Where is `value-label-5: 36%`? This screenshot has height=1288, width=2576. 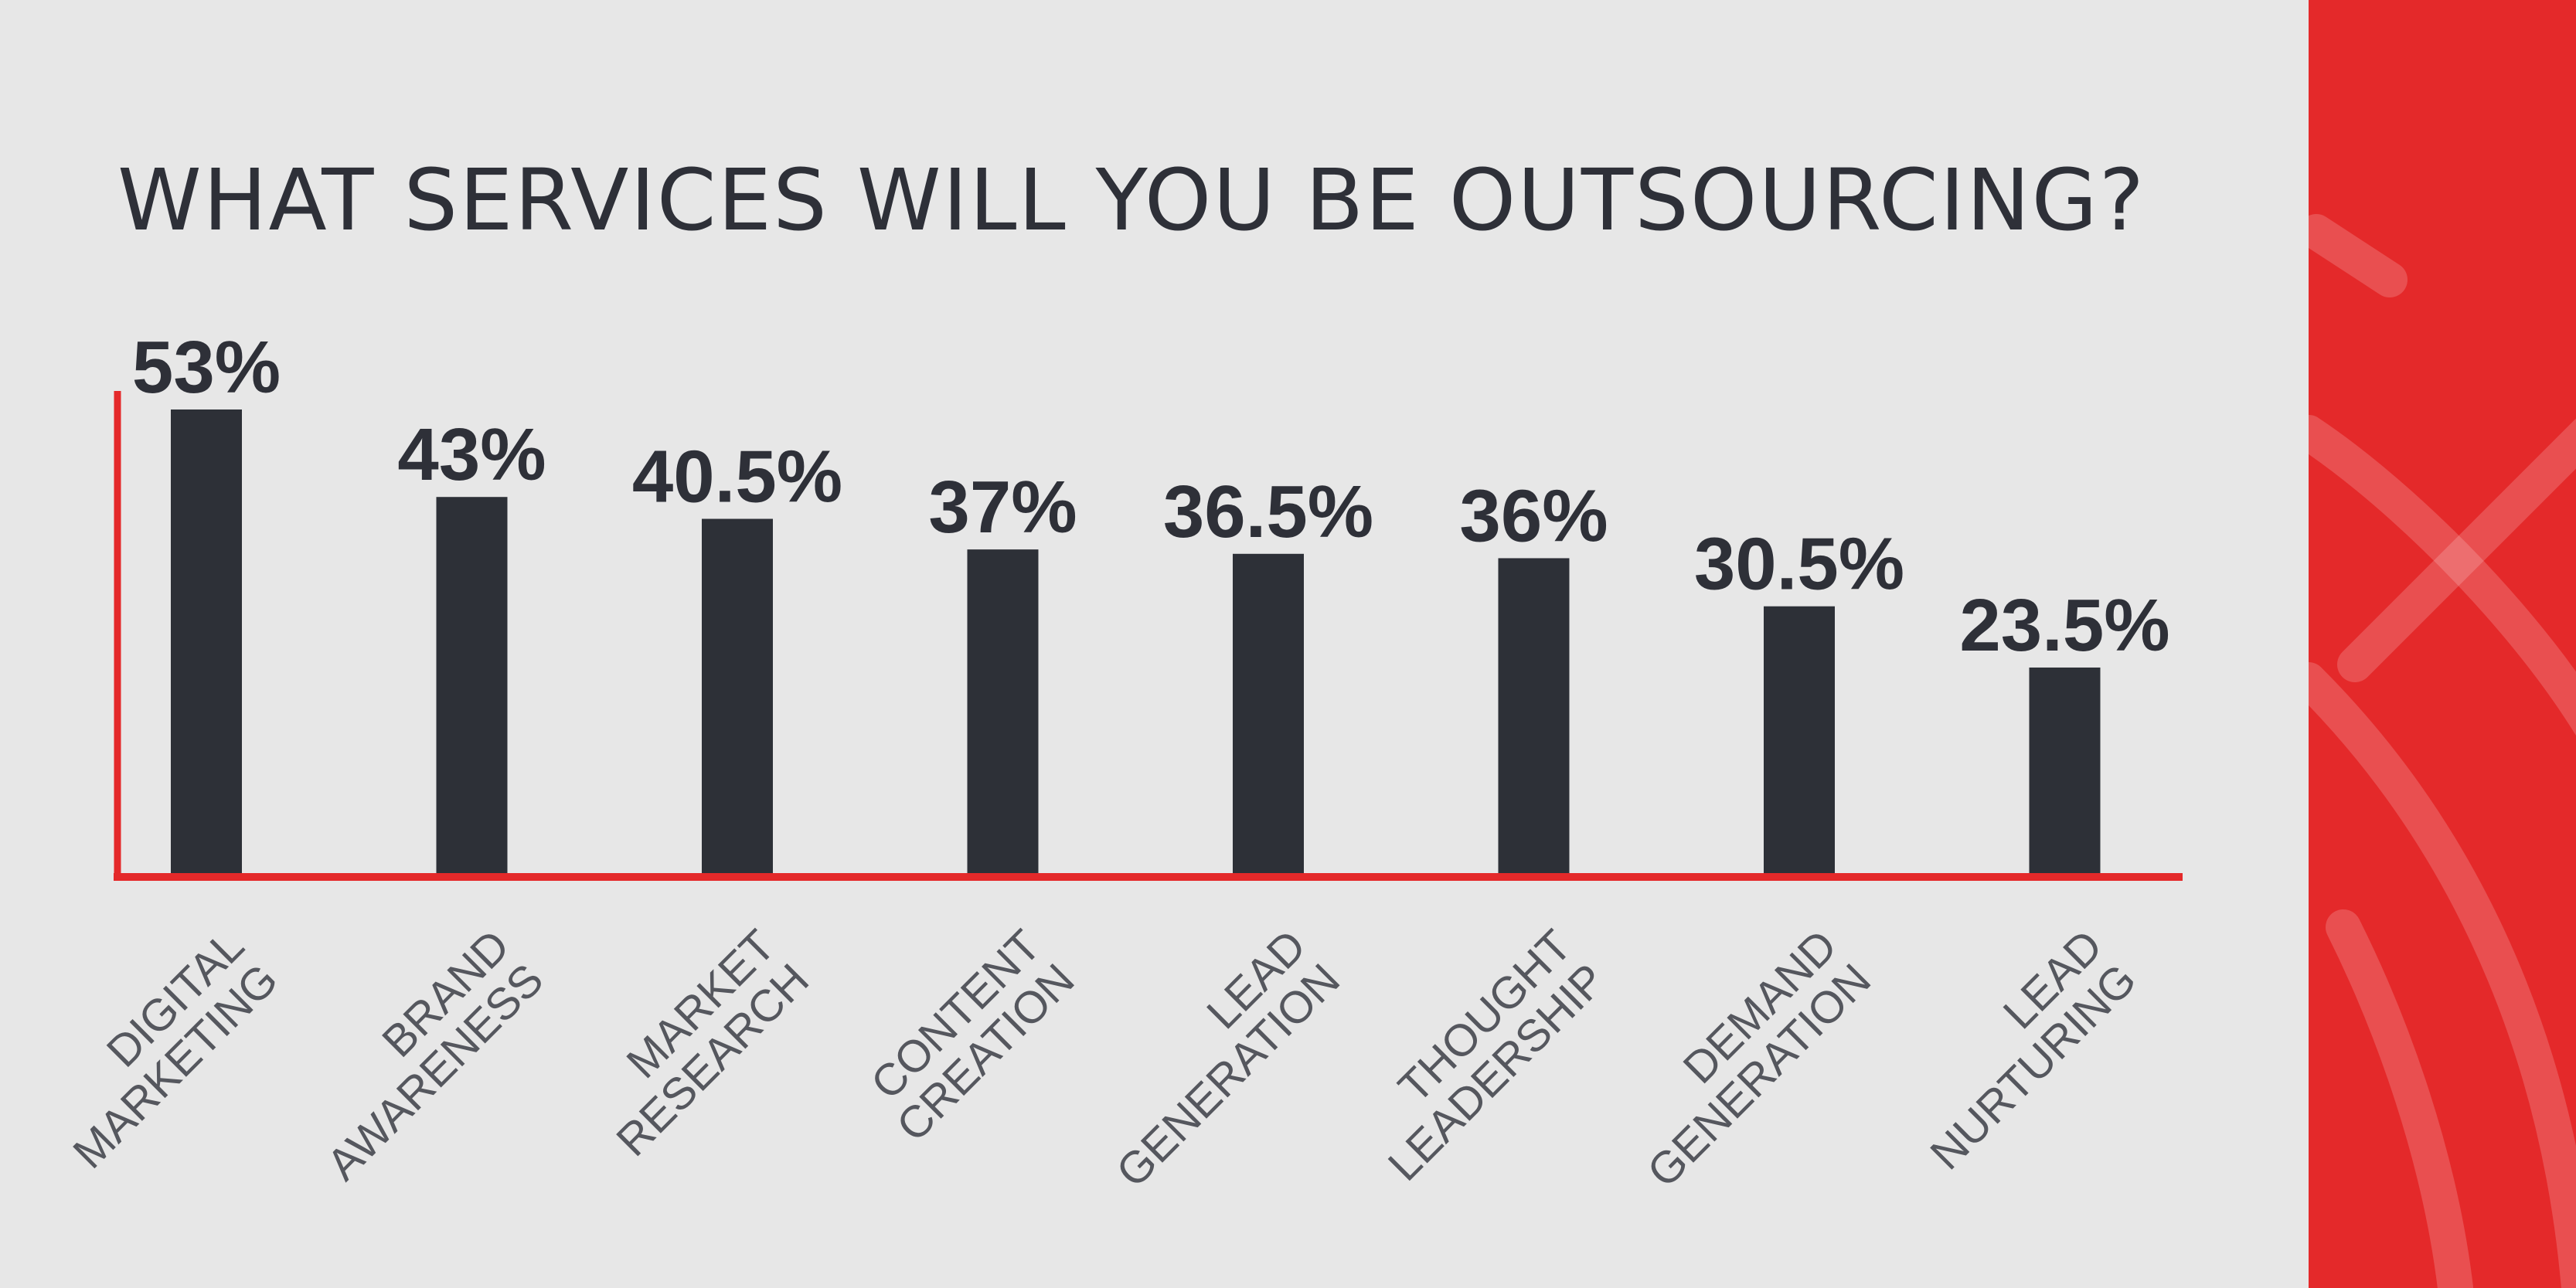
value-label-5: 36% is located at coordinates (1533, 515).